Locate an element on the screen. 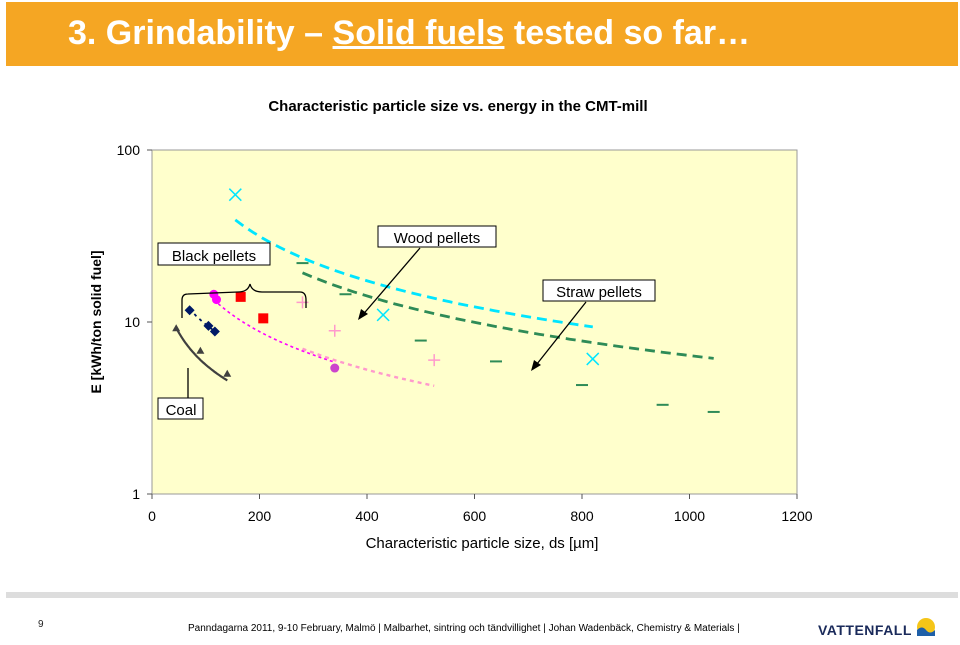 The width and height of the screenshot is (960, 645). coal-callout: Coal is located at coordinates (180, 394).